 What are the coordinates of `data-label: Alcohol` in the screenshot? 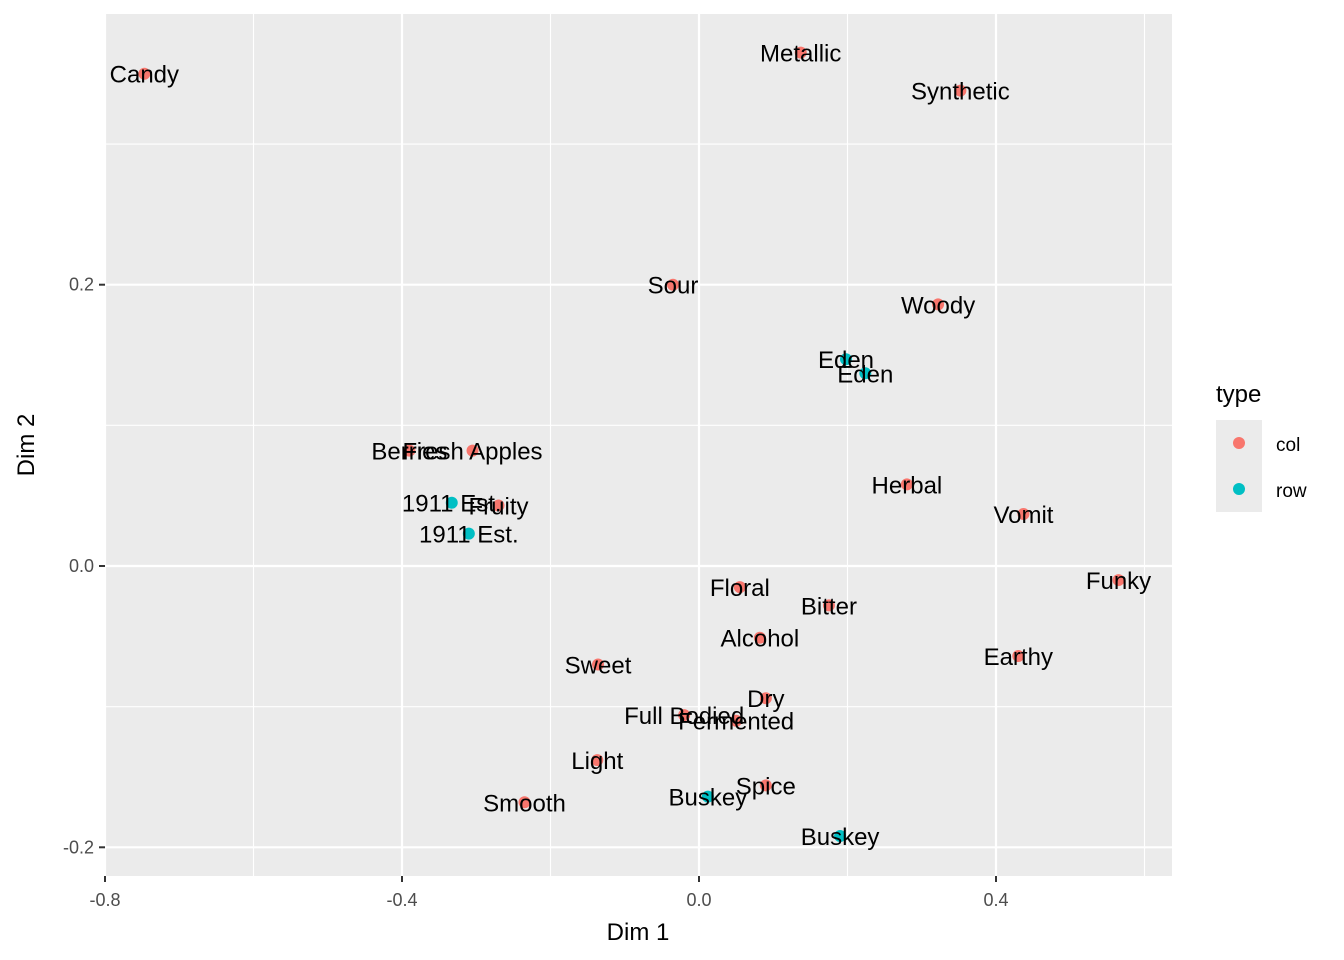 It's located at (760, 639).